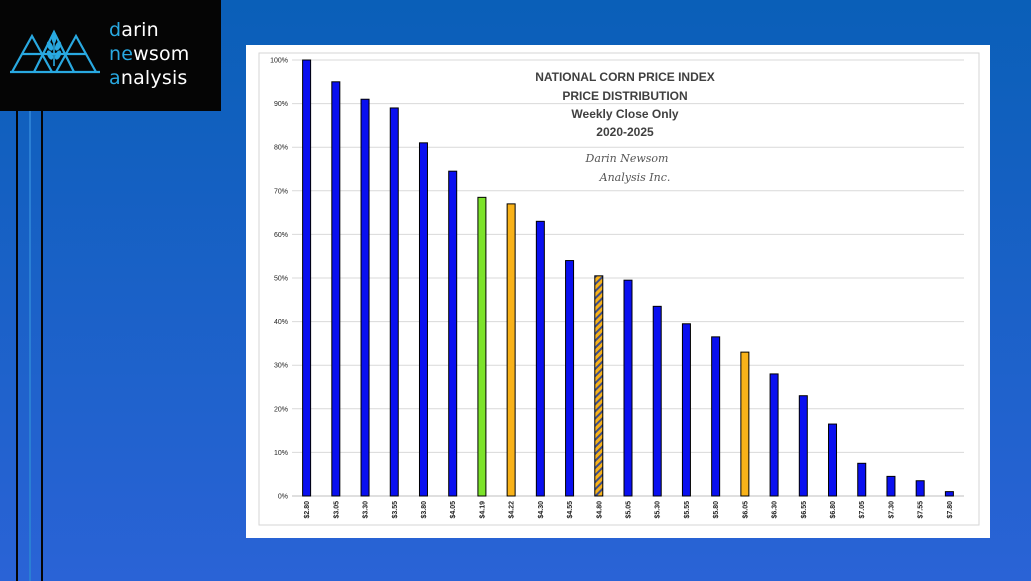 Image resolution: width=1031 pixels, height=581 pixels. Describe the element at coordinates (279, 61) in the screenshot. I see `y-tick-label: 100%` at that location.